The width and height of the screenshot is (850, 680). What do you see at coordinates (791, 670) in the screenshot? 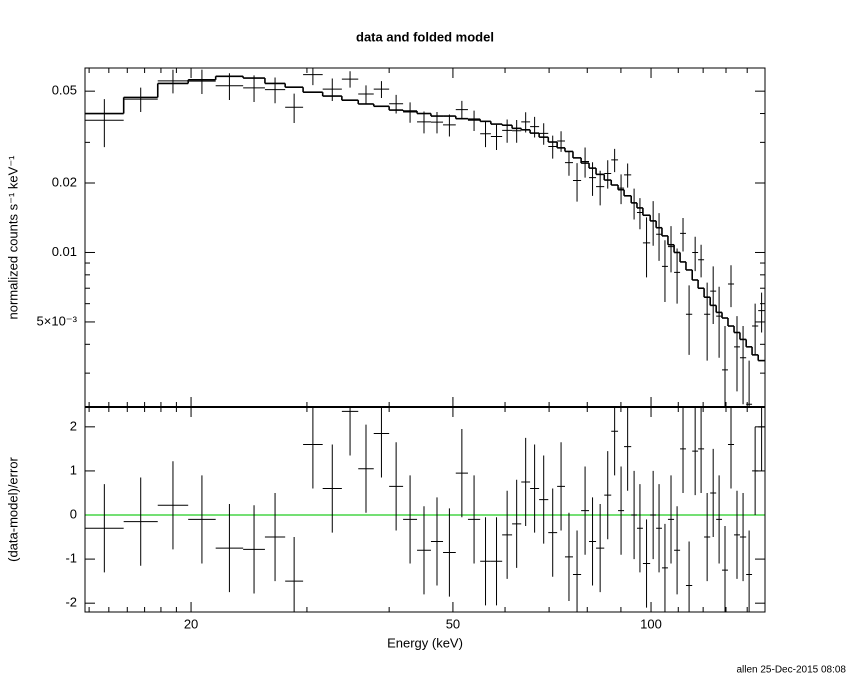
I see `footer: allen 25-Dec-2015 08:08` at bounding box center [791, 670].